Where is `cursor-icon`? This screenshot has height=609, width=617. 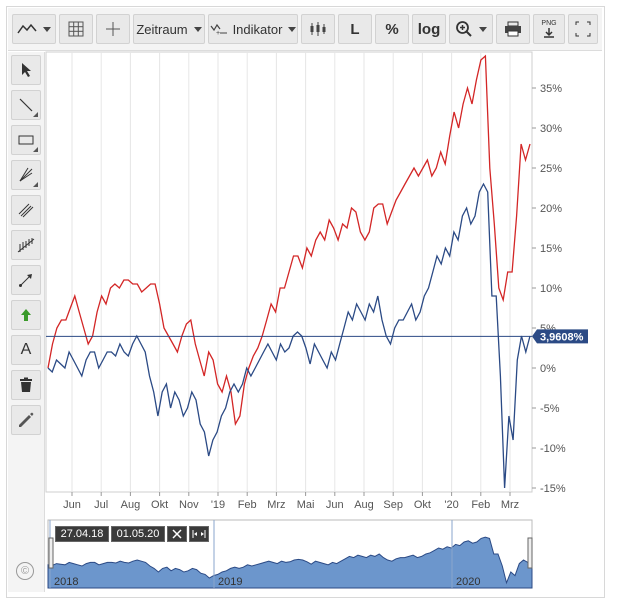 cursor-icon is located at coordinates (26, 70).